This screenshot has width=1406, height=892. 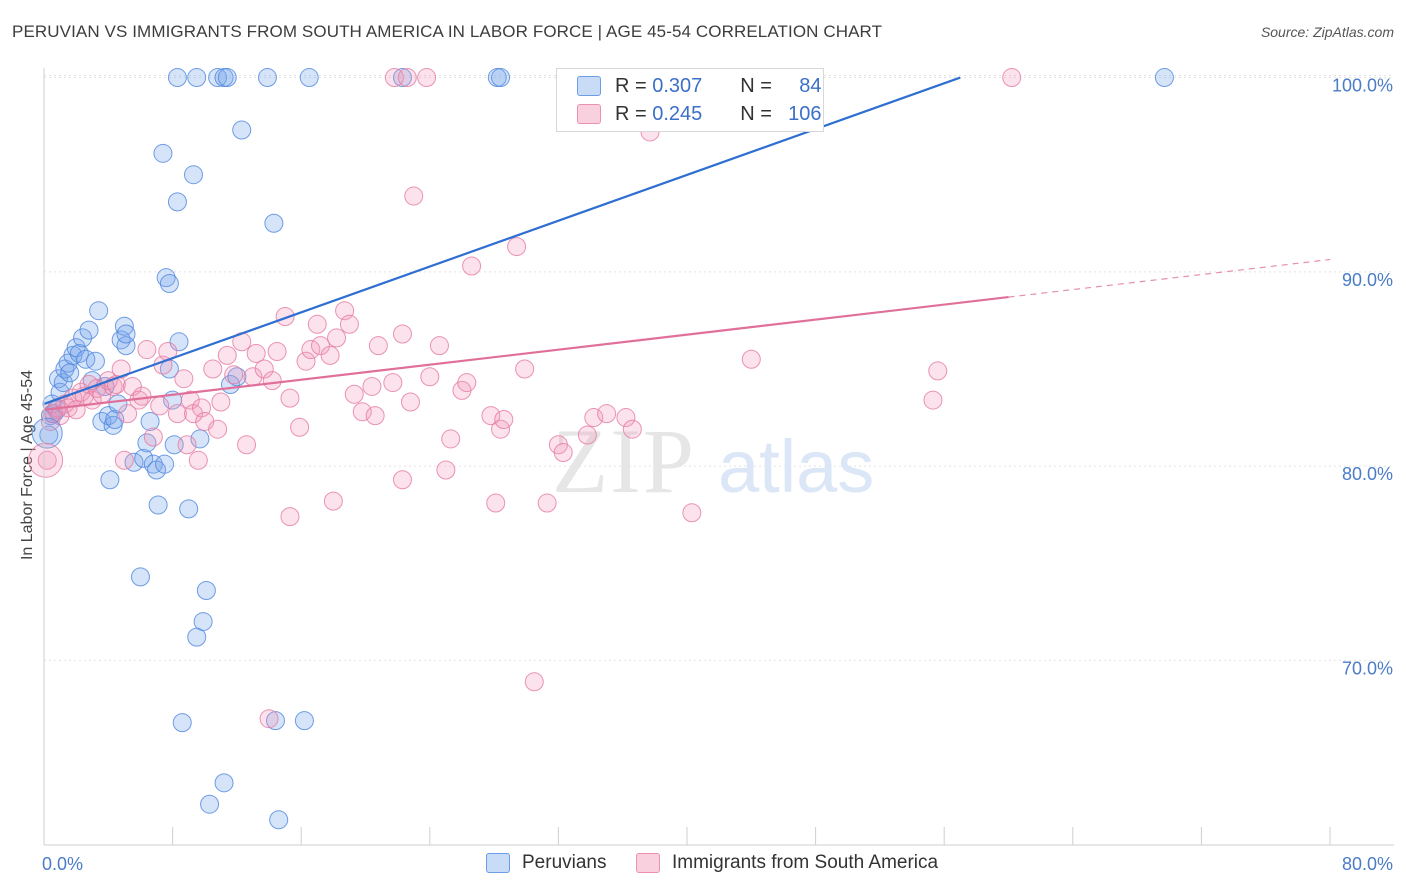 What do you see at coordinates (756, 85) in the screenshot?
I see `legend-n-label: N =` at bounding box center [756, 85].